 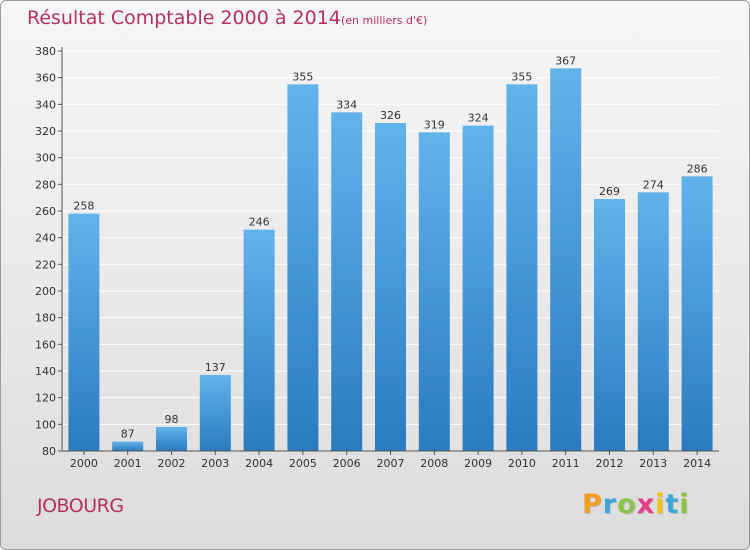 I want to click on y-tick-label: 380, so click(x=45, y=51).